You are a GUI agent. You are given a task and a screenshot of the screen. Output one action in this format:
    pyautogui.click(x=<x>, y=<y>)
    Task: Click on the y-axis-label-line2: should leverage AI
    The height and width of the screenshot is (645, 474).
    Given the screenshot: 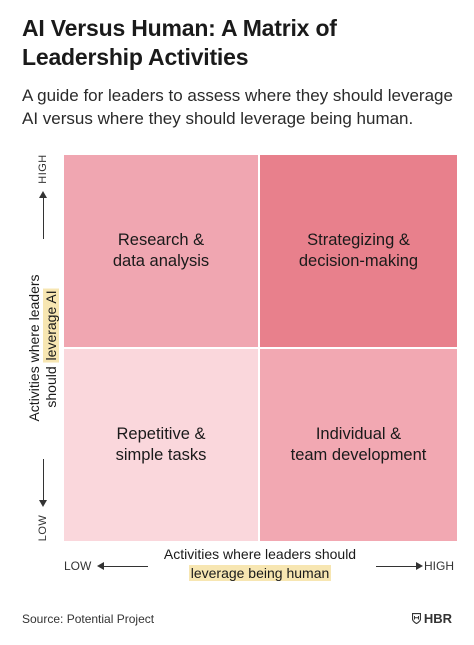 What is the action you would take?
    pyautogui.click(x=51, y=347)
    